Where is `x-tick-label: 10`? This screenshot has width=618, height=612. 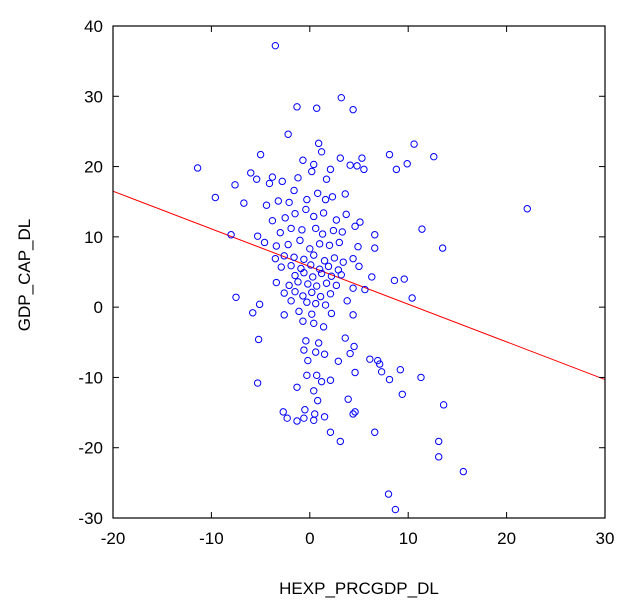 x-tick-label: 10 is located at coordinates (408, 538).